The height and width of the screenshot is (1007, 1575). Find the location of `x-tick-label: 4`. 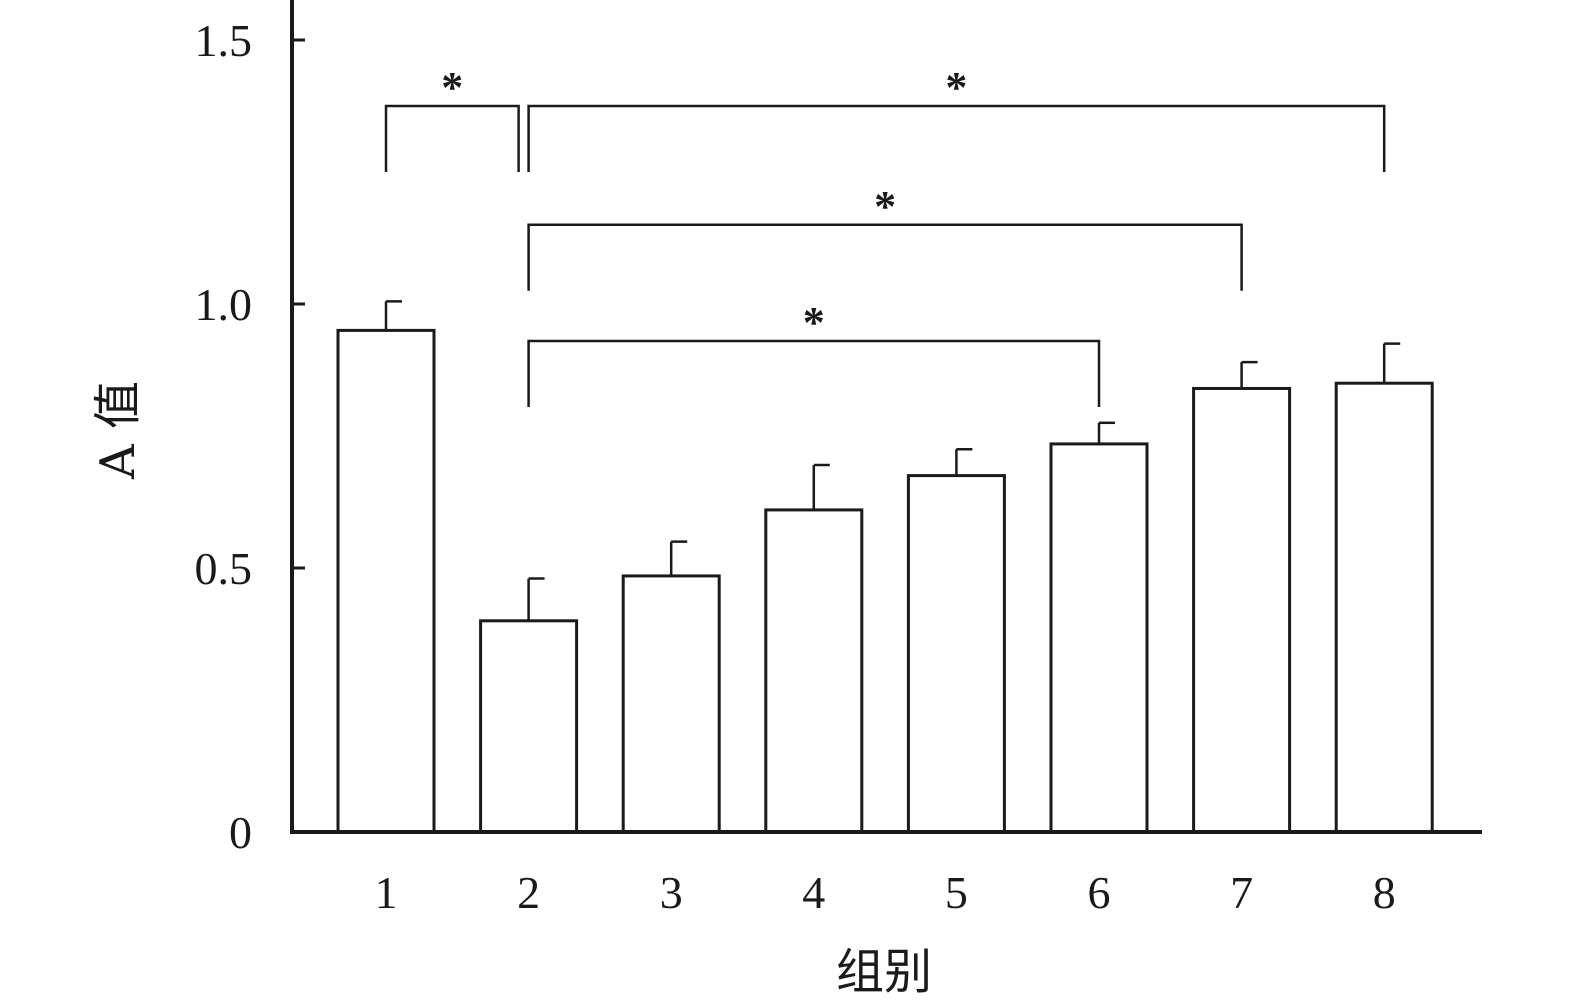

x-tick-label: 4 is located at coordinates (813, 892).